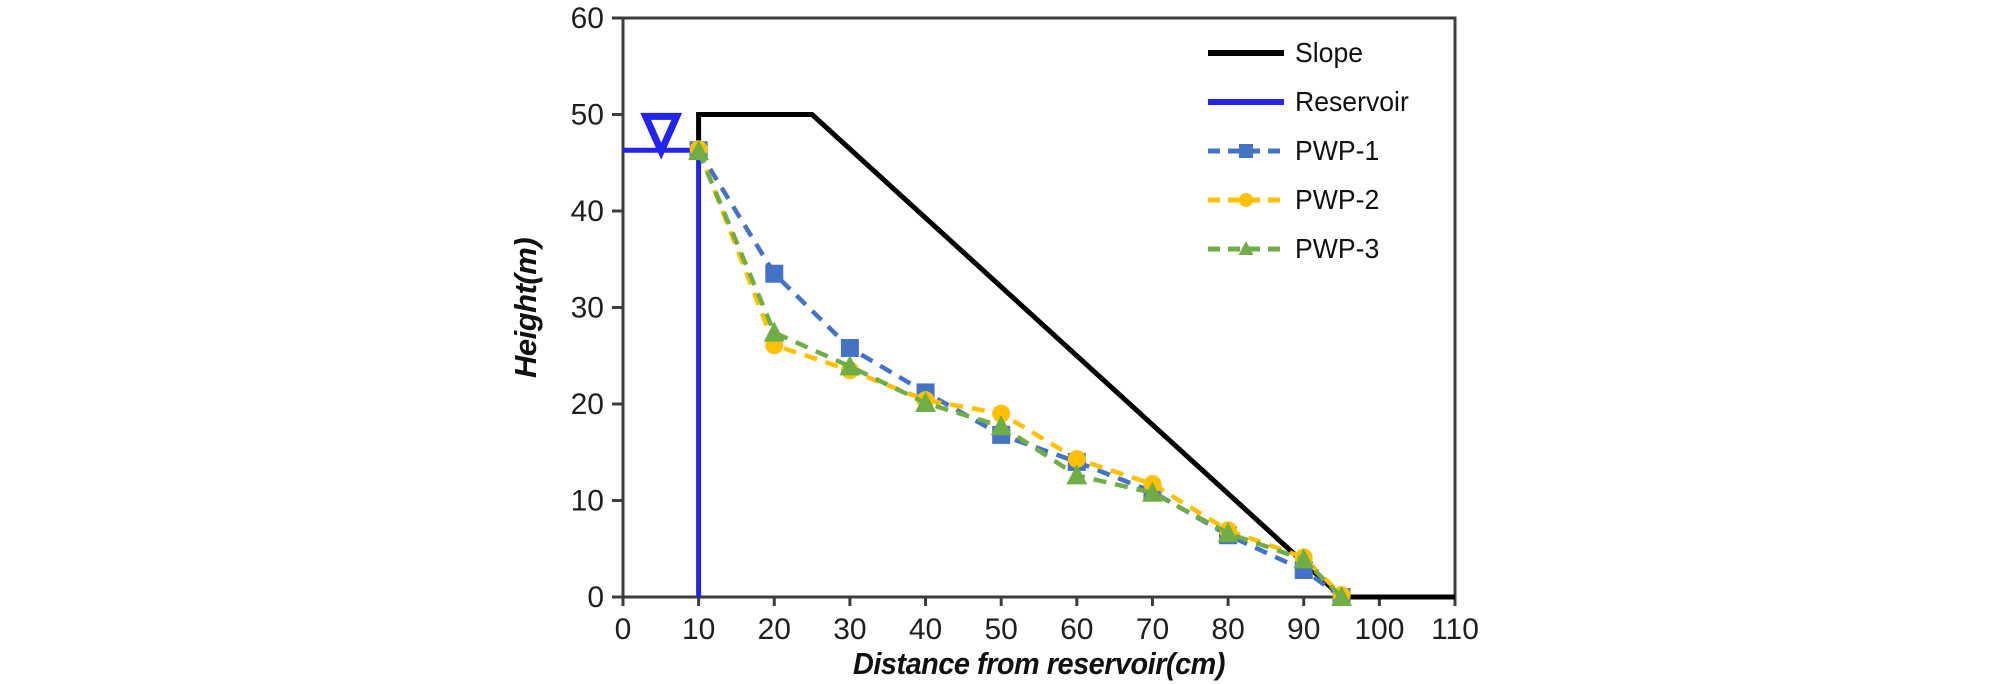 This screenshot has height=684, width=2008. What do you see at coordinates (587, 18) in the screenshot?
I see `y-tick-label: 60` at bounding box center [587, 18].